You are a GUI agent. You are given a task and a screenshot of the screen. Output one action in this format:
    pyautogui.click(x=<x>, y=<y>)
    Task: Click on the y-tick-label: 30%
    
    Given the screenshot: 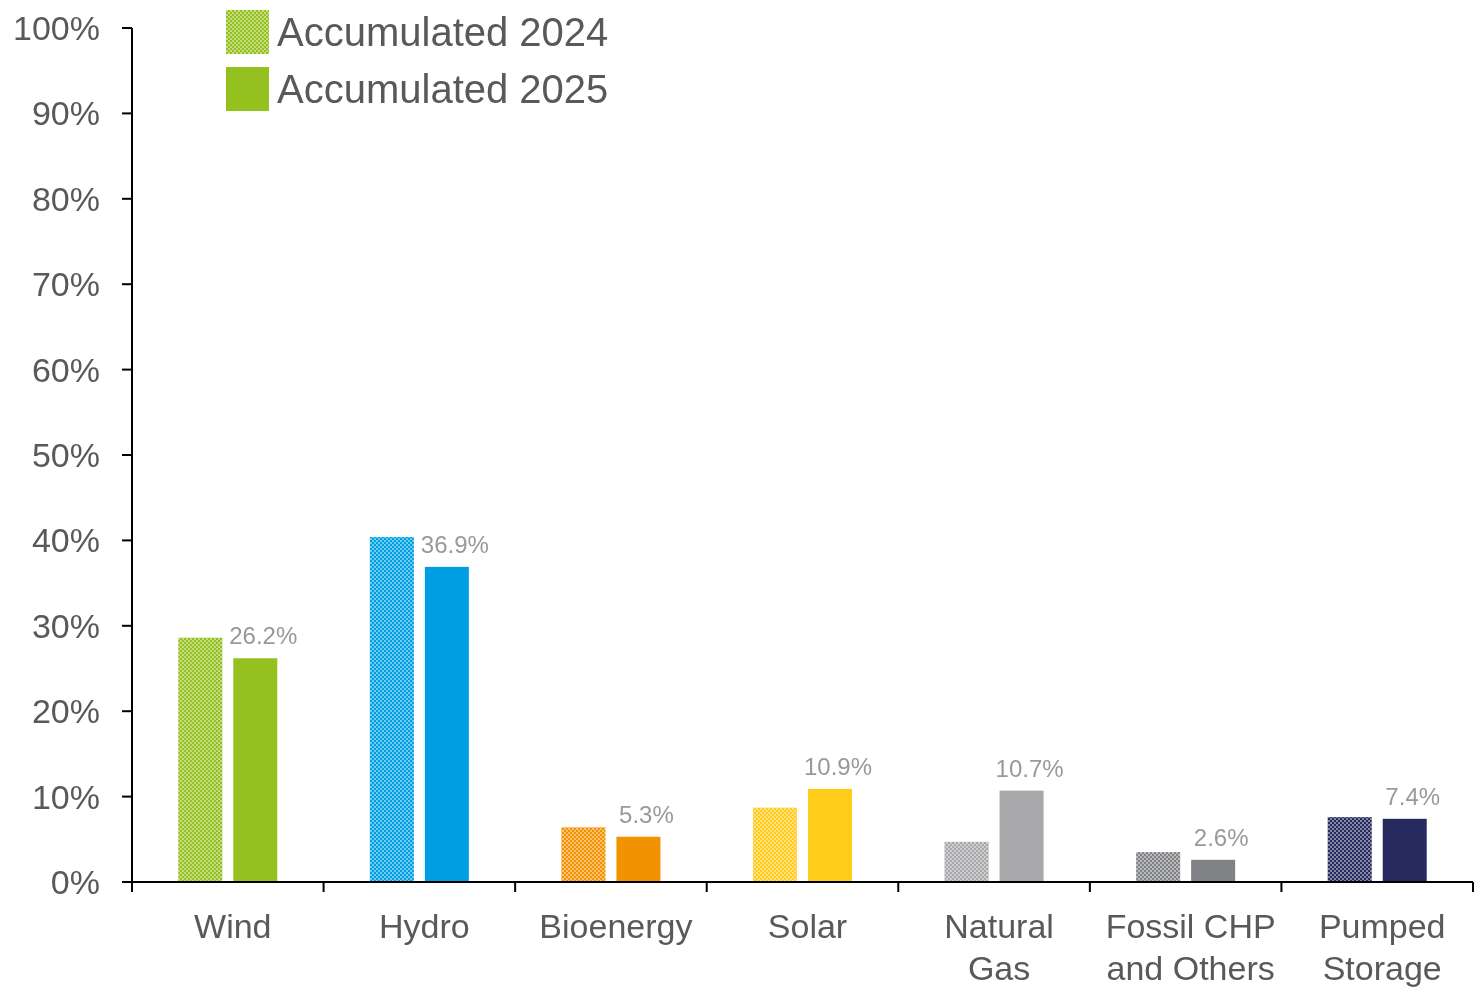 What is the action you would take?
    pyautogui.click(x=65, y=625)
    